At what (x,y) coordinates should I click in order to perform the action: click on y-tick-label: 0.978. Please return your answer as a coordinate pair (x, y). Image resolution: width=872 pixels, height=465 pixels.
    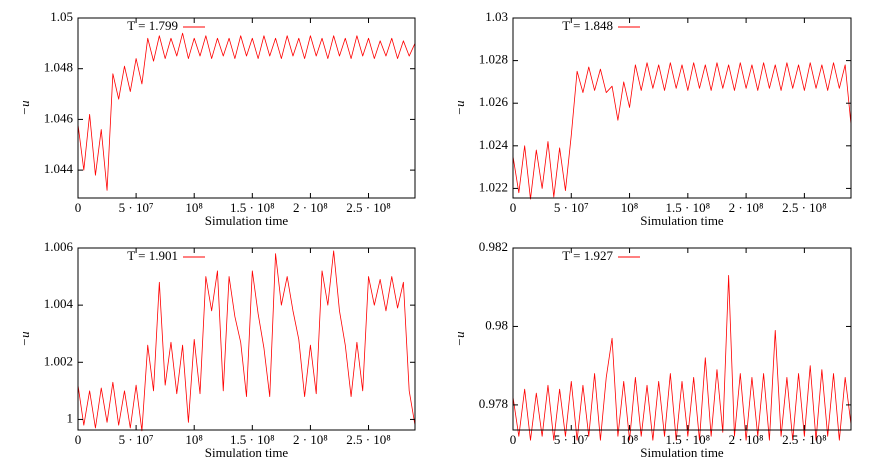
    Looking at the image, I should click on (493, 403).